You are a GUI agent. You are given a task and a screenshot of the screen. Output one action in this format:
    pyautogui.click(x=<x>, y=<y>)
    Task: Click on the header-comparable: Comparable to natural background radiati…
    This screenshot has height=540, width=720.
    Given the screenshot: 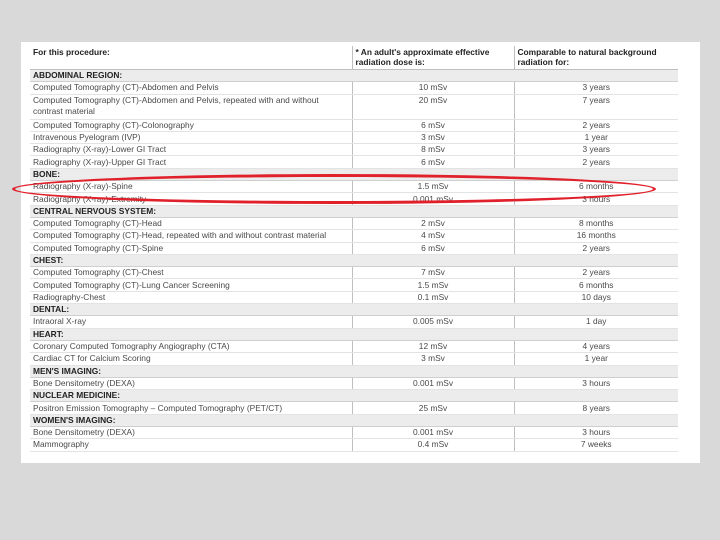 What is the action you would take?
    pyautogui.click(x=595, y=58)
    